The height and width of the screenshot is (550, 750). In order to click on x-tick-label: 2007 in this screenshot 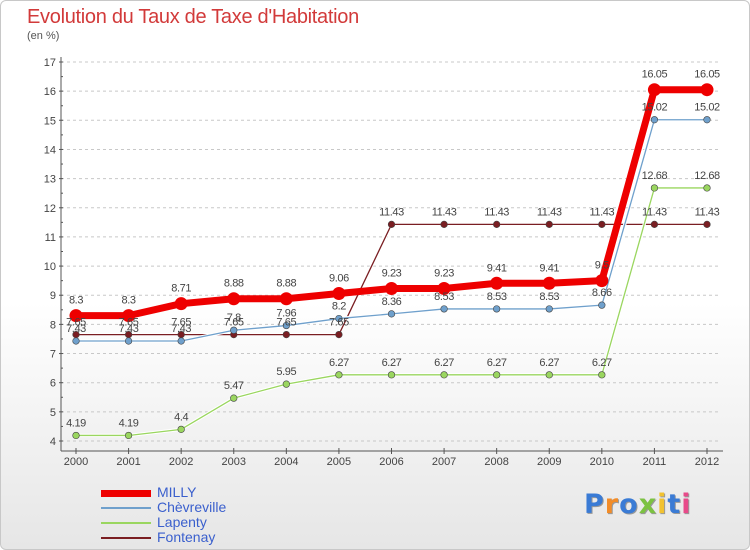, I will do `click(444, 462)`.